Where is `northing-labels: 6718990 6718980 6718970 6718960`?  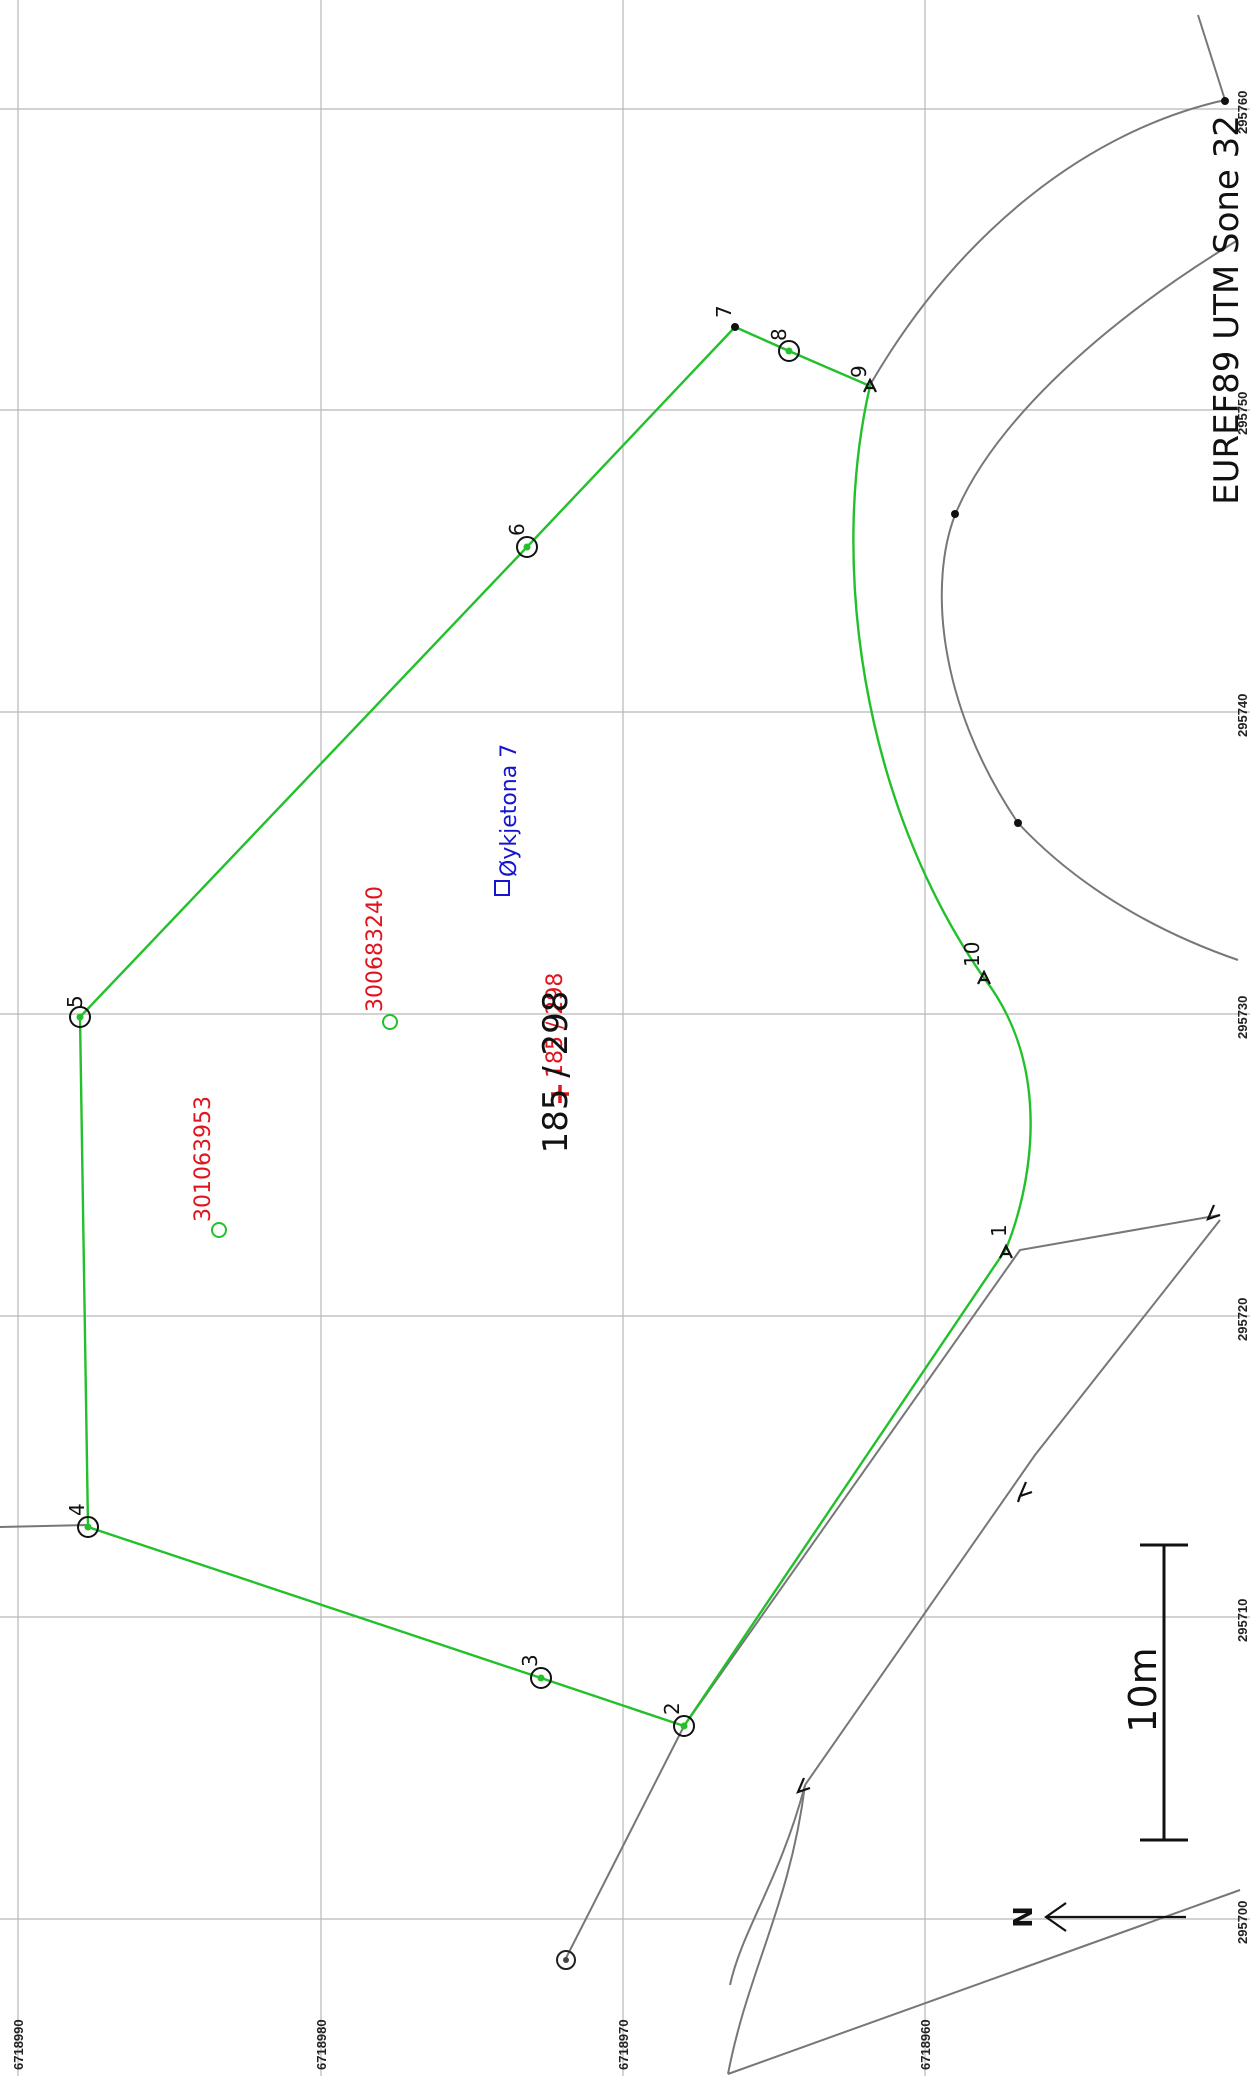
northing-labels: 6718990 6718980 6718970 6718960 is located at coordinates (472, 2044).